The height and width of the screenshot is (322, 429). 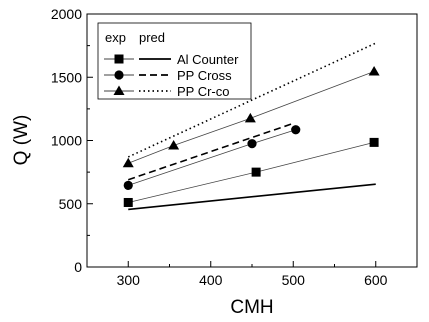 I want to click on x-tick-label: 400, so click(x=211, y=280).